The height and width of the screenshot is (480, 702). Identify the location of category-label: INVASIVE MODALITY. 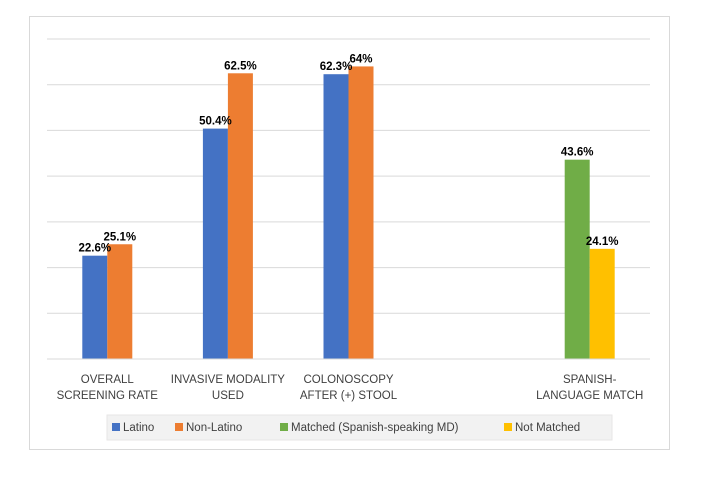
(228, 380).